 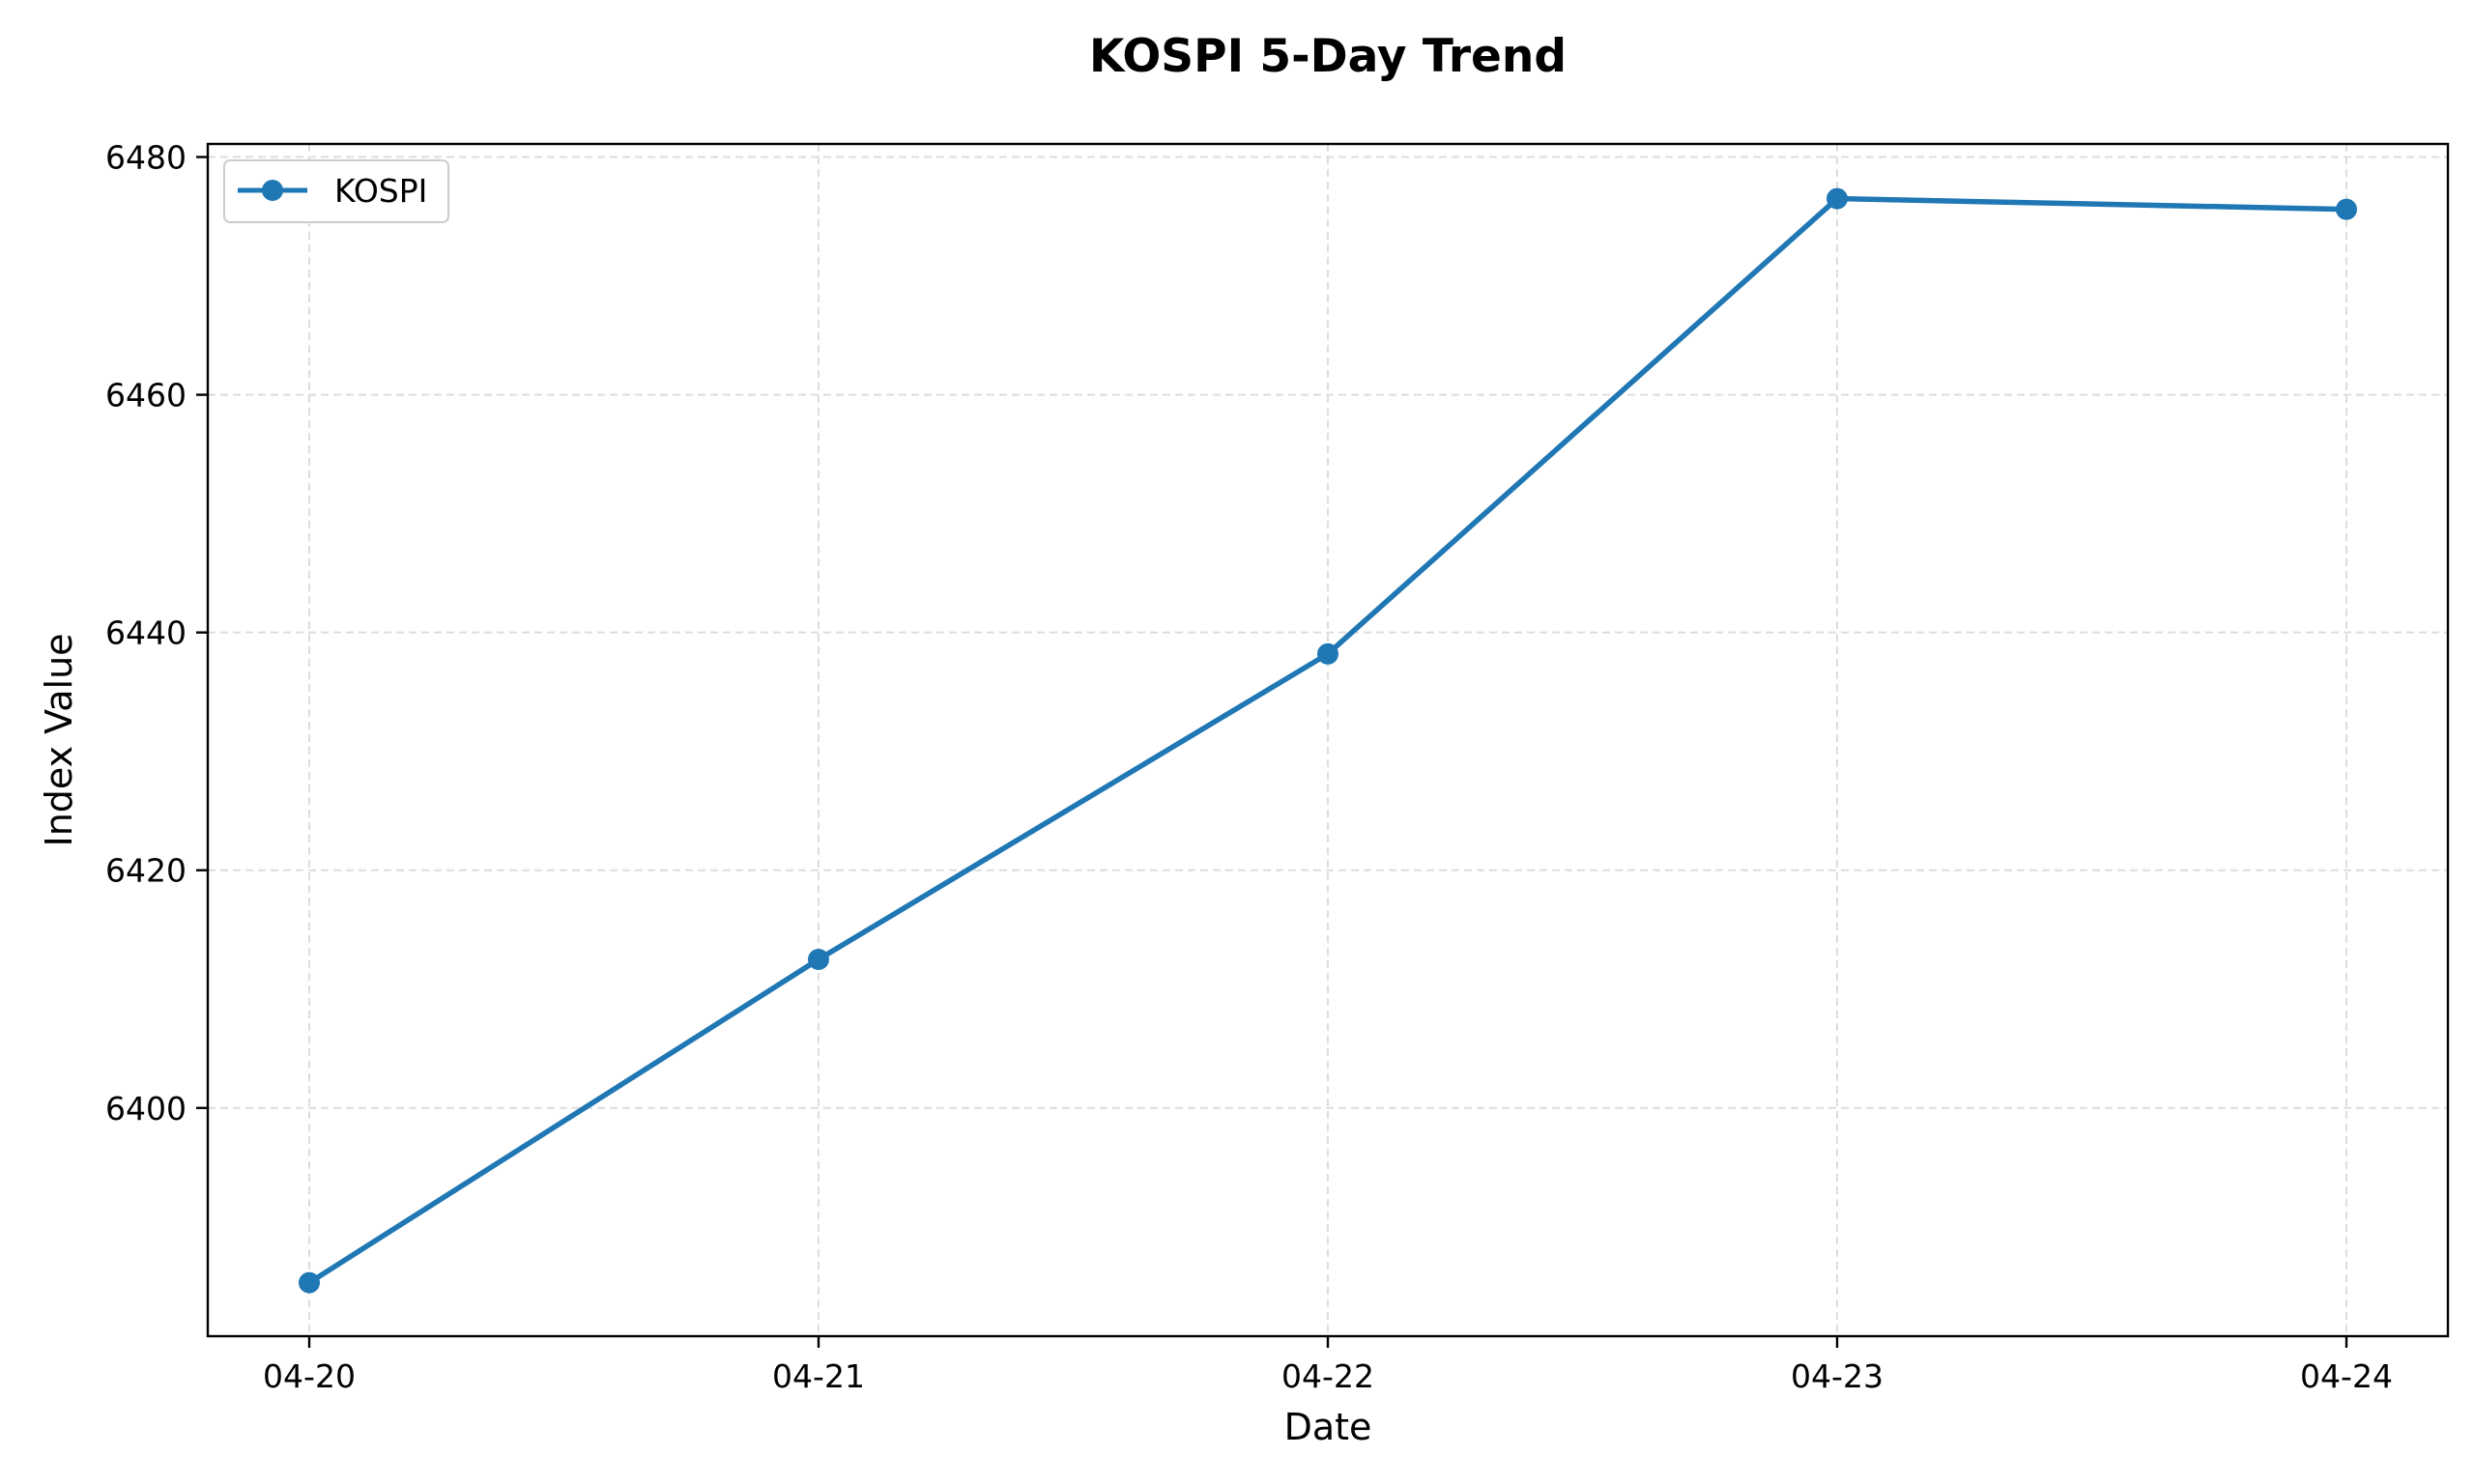 I want to click on chart-title: KOSPI 5-Day Trend, so click(x=1328, y=57).